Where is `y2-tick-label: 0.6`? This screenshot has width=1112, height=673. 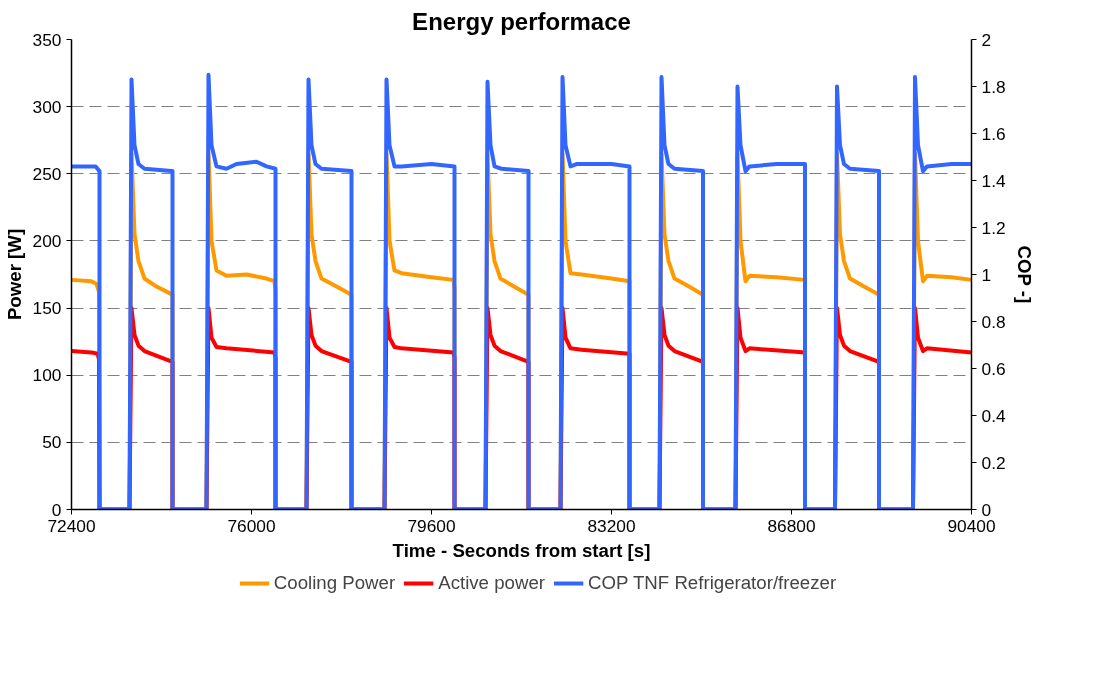
y2-tick-label: 0.6 is located at coordinates (993, 368).